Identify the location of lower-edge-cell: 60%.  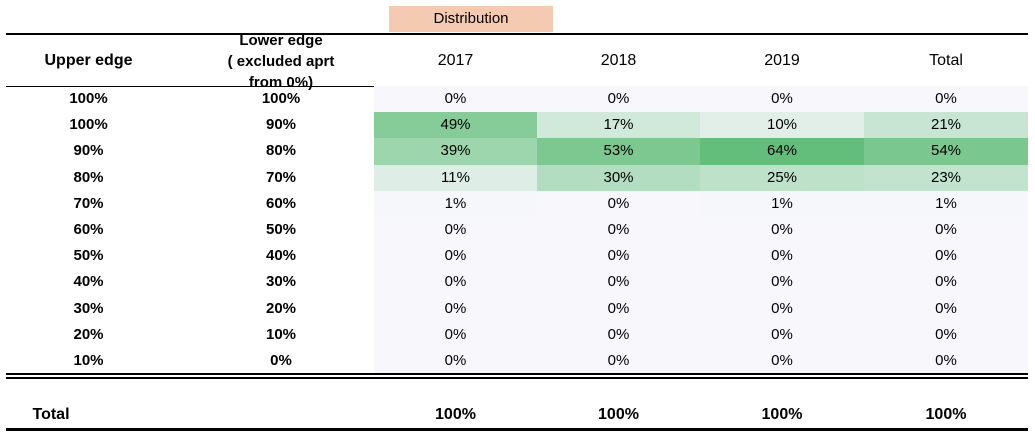
(281, 203).